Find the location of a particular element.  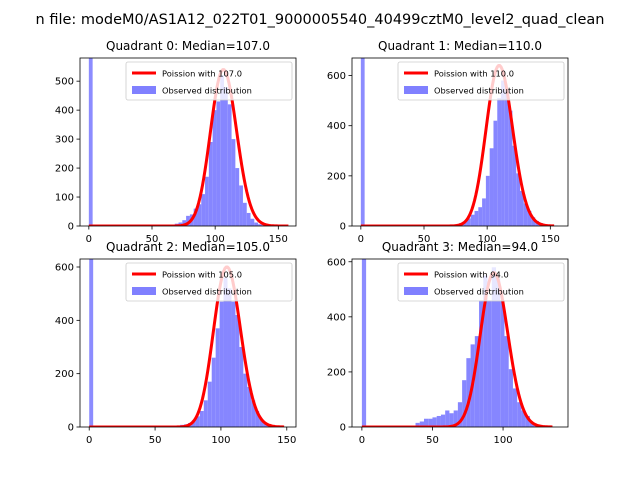

subplot-title: Quadrant 3: Median=94.0 is located at coordinates (460, 247).